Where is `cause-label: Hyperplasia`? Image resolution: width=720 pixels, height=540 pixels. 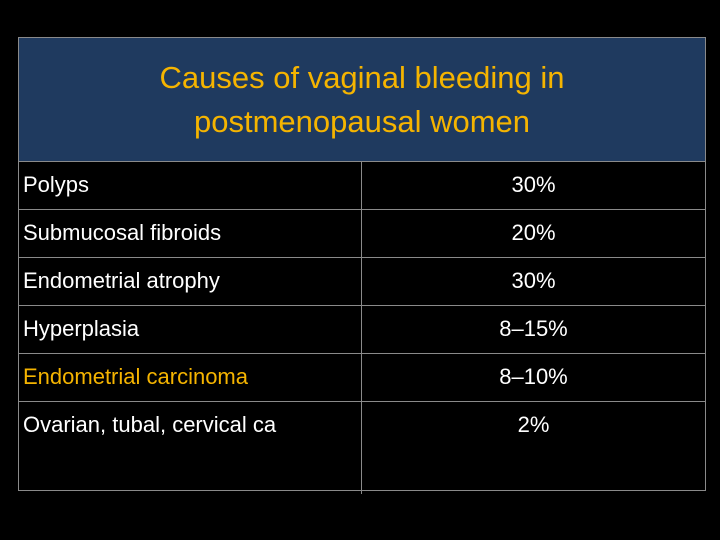
cause-label: Hyperplasia is located at coordinates (81, 328).